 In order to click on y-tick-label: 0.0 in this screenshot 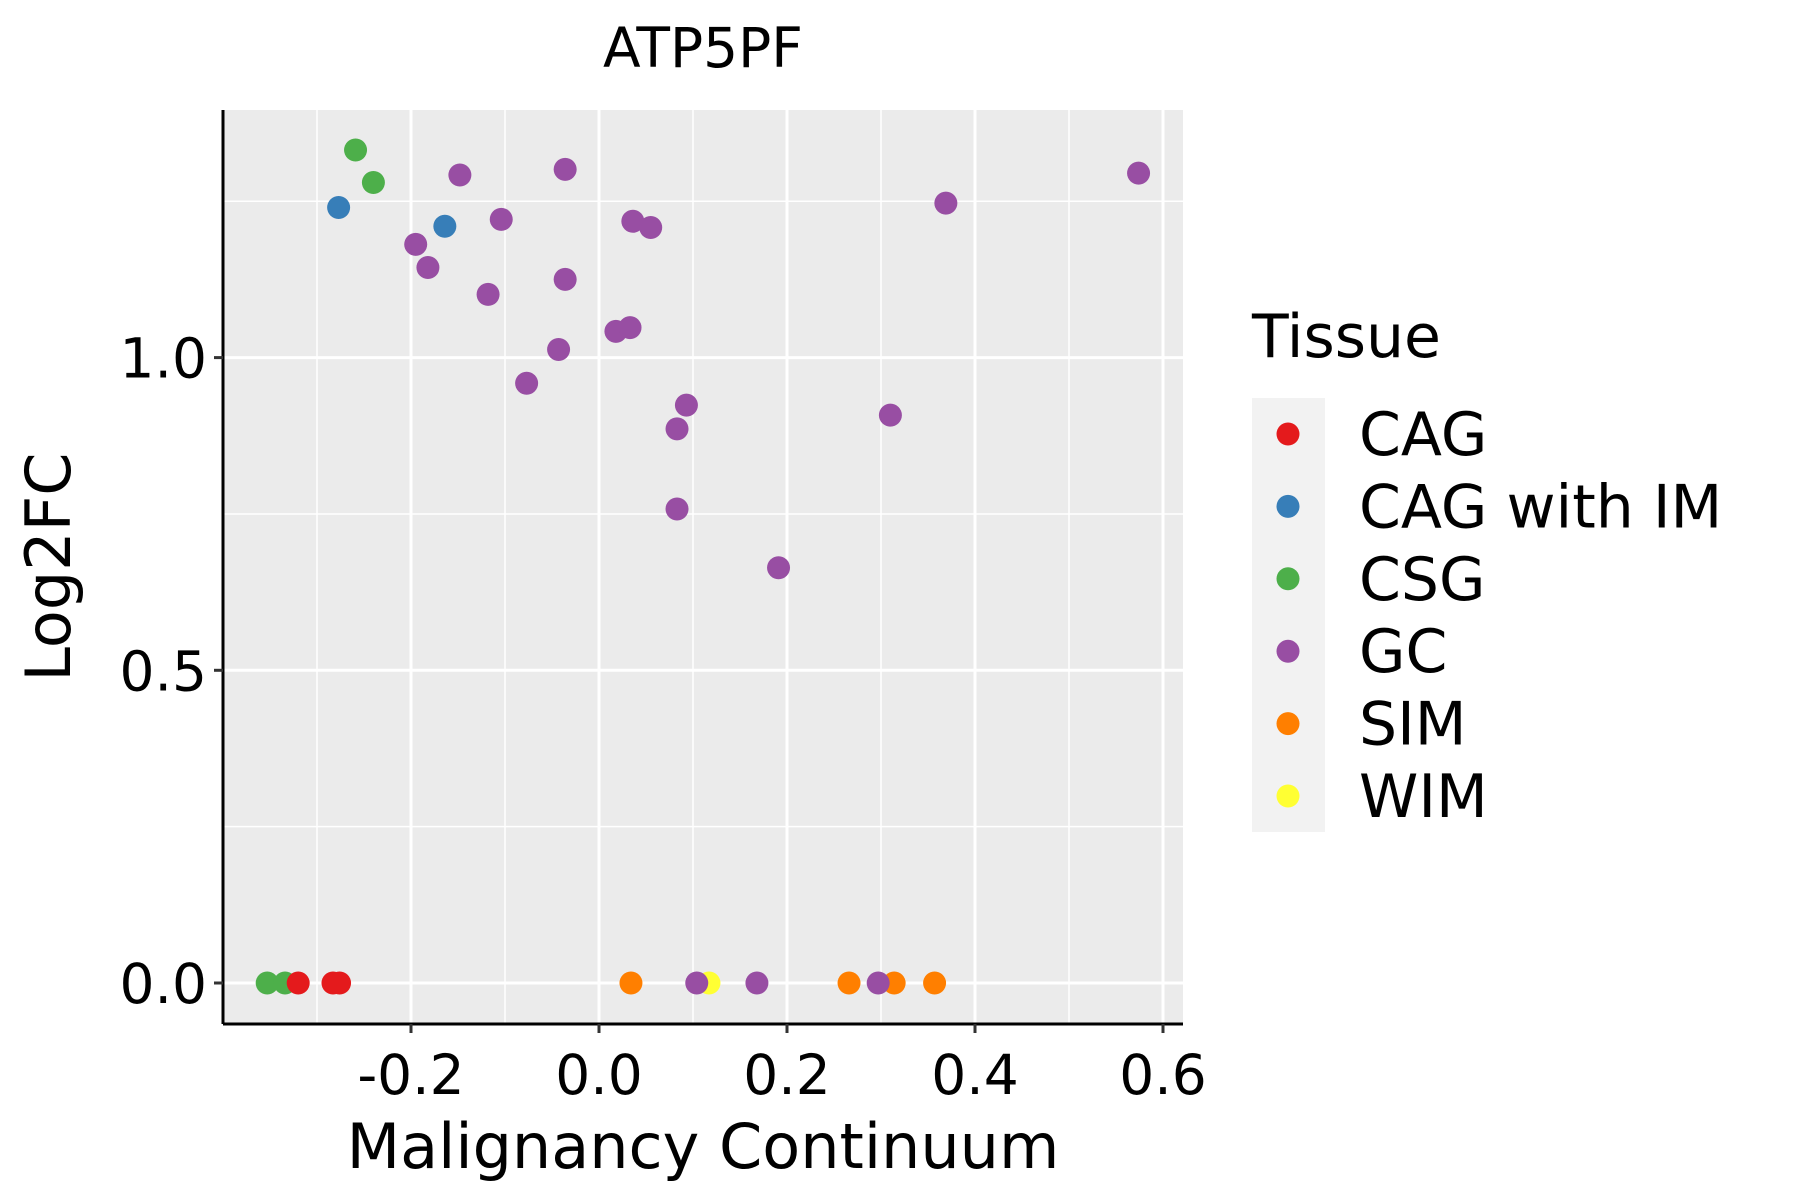, I will do `click(163, 984)`.